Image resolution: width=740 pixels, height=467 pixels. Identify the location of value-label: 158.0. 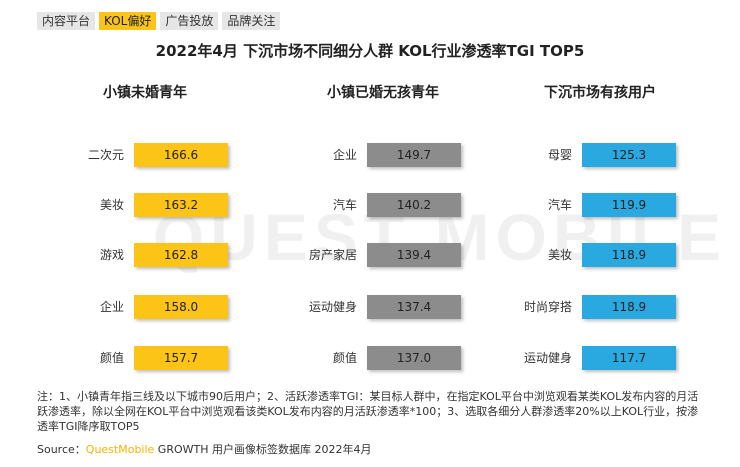
(181, 307).